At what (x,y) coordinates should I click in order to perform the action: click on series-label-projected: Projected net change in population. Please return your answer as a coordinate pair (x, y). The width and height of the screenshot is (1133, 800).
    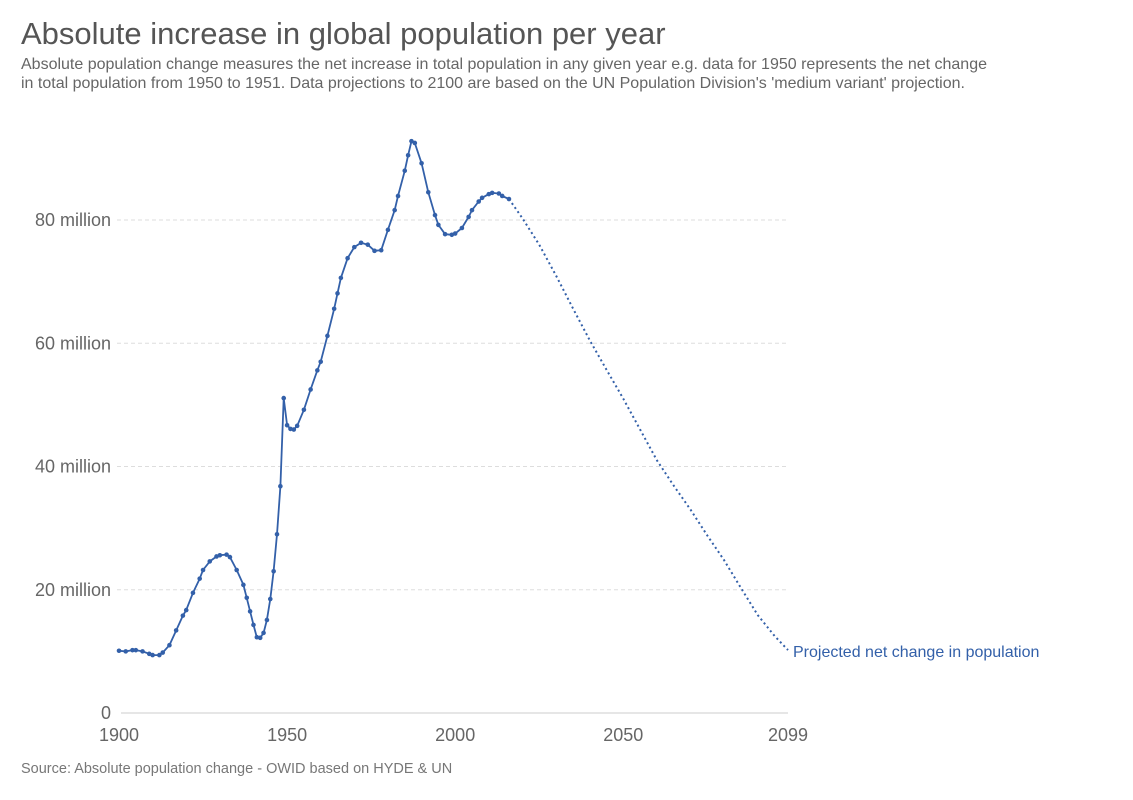
    Looking at the image, I should click on (916, 652).